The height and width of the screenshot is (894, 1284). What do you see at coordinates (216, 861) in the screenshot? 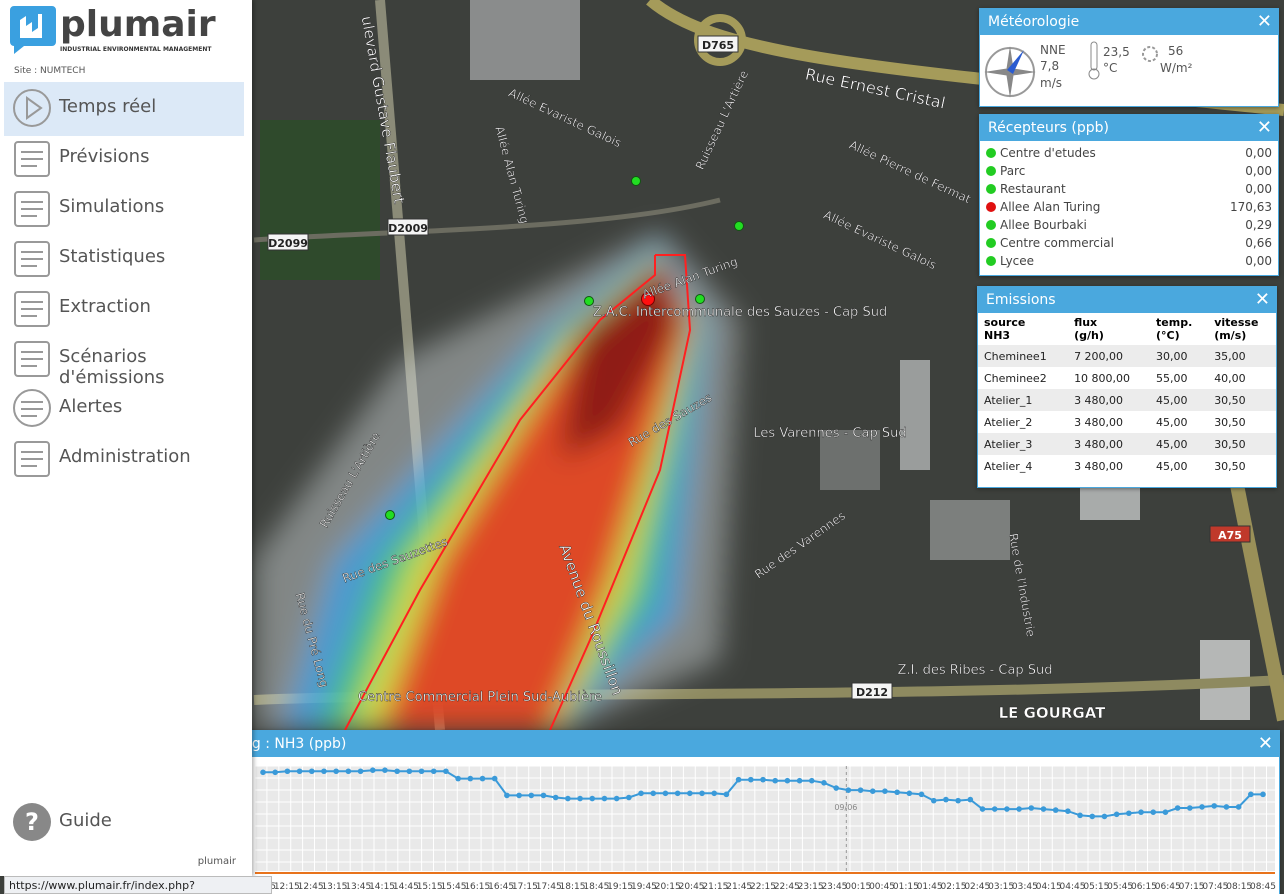
I see `footer: plumair` at bounding box center [216, 861].